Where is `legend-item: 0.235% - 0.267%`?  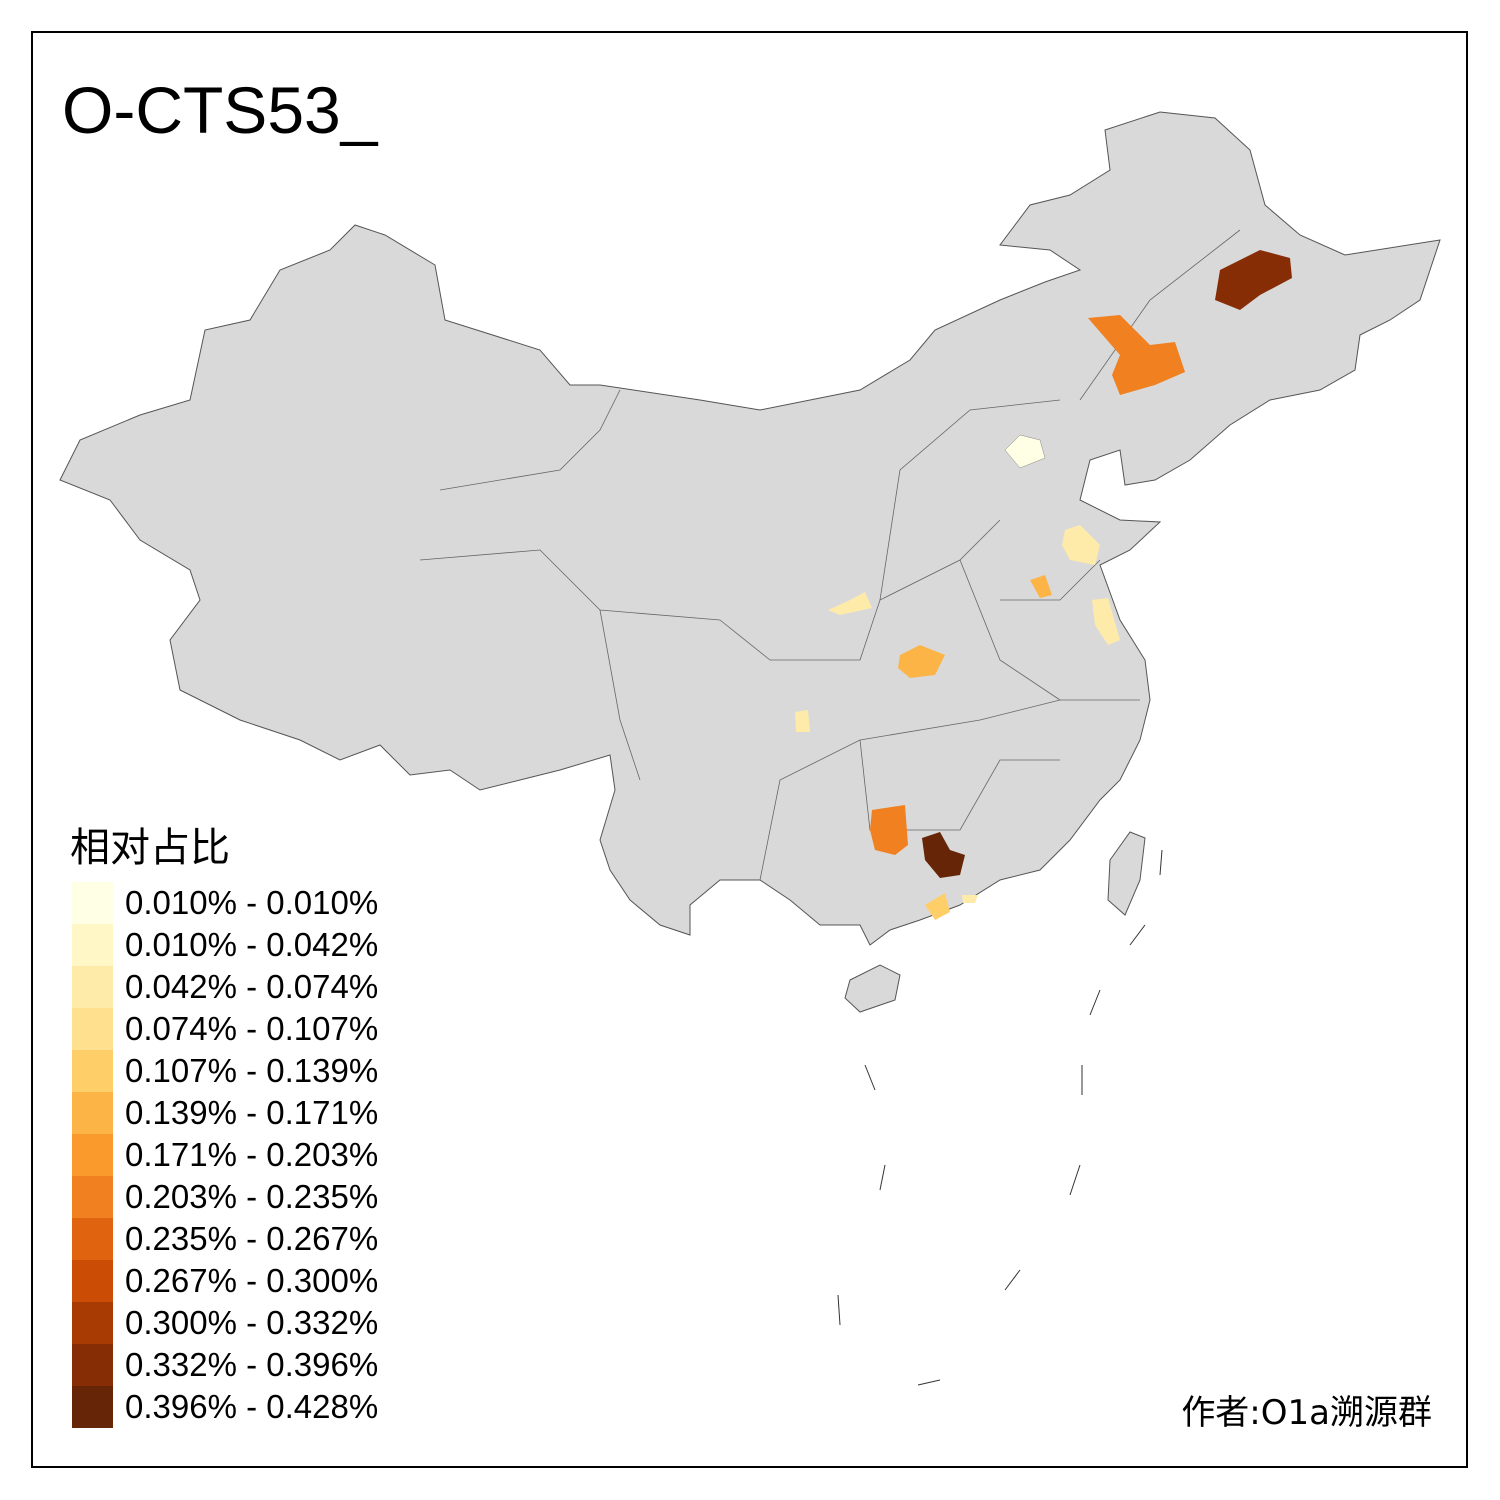
legend-item: 0.235% - 0.267% is located at coordinates (225, 1239).